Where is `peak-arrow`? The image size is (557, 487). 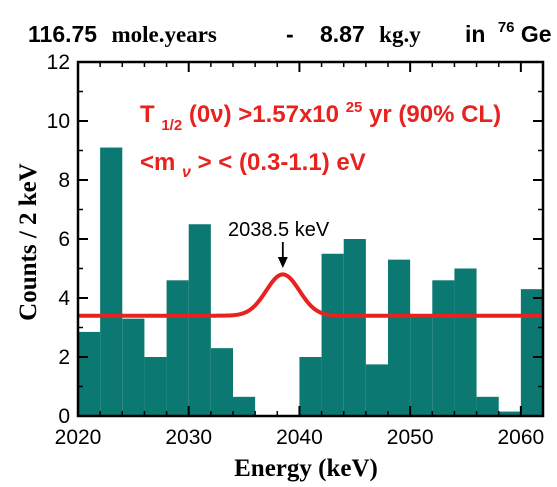 peak-arrow is located at coordinates (282, 255).